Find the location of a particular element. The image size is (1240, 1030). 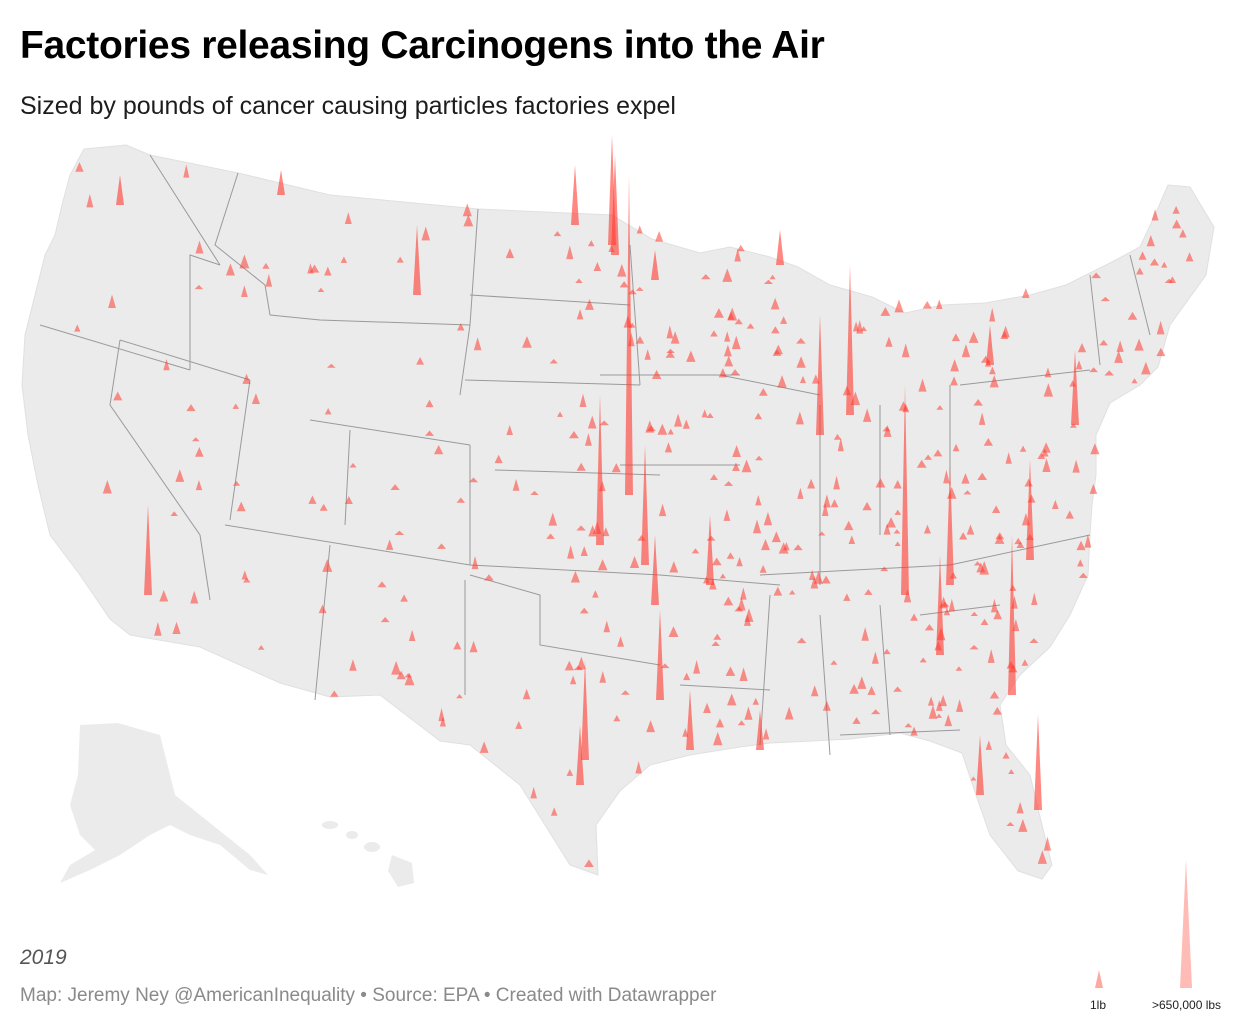

border-al-ga is located at coordinates (885, 670).